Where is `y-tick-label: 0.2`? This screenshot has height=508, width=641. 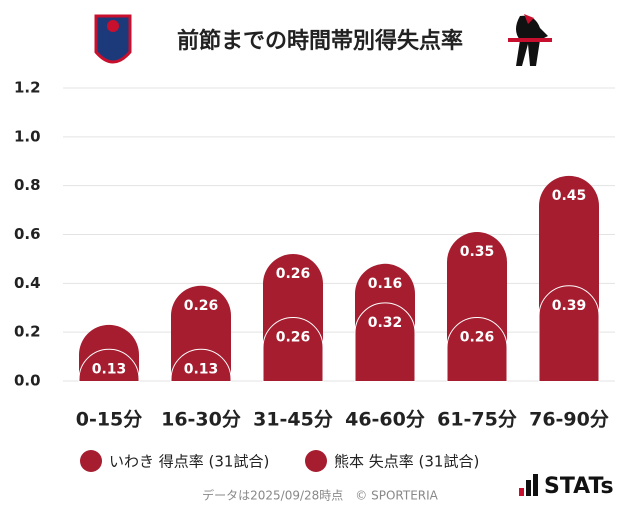
y-tick-label: 0.2 is located at coordinates (27, 332).